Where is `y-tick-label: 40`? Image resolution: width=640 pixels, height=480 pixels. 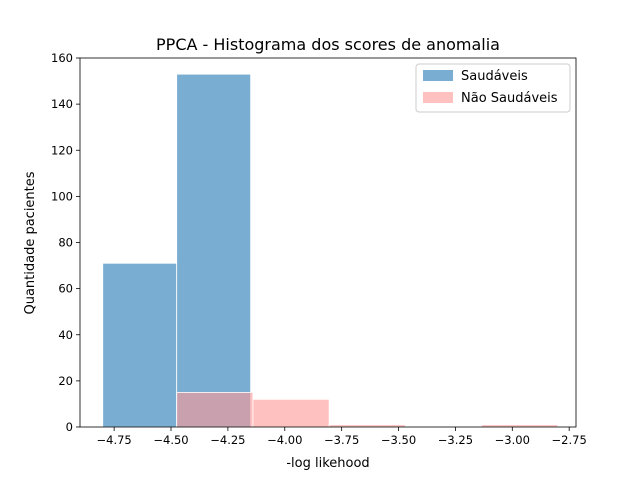 y-tick-label: 40 is located at coordinates (65, 335).